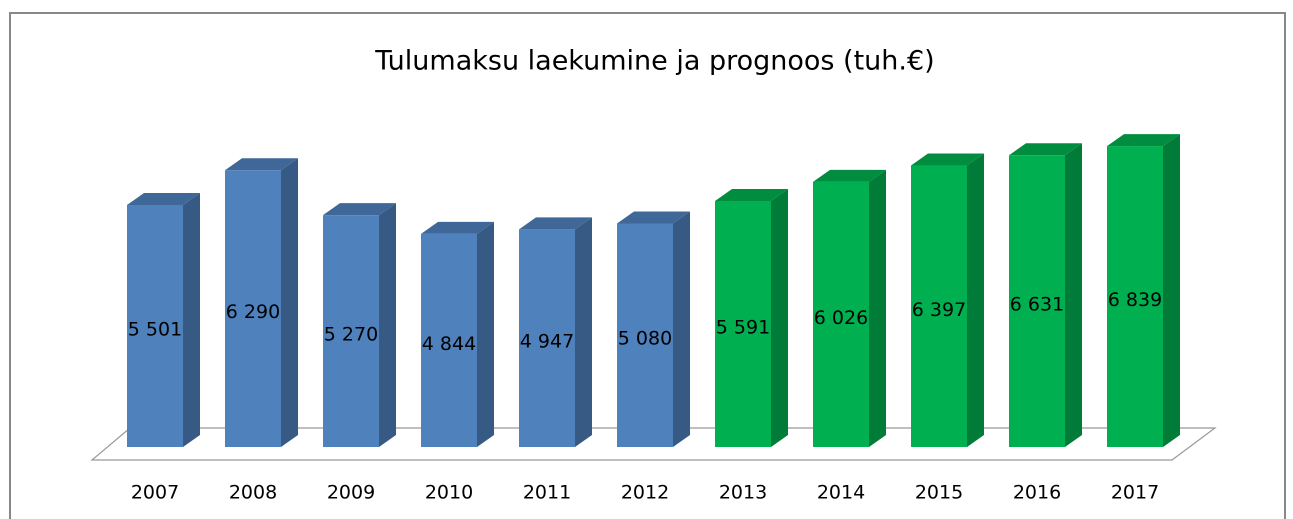 Image resolution: width=1293 pixels, height=519 pixels. Describe the element at coordinates (449, 344) in the screenshot. I see `value-label: 4 844` at that location.